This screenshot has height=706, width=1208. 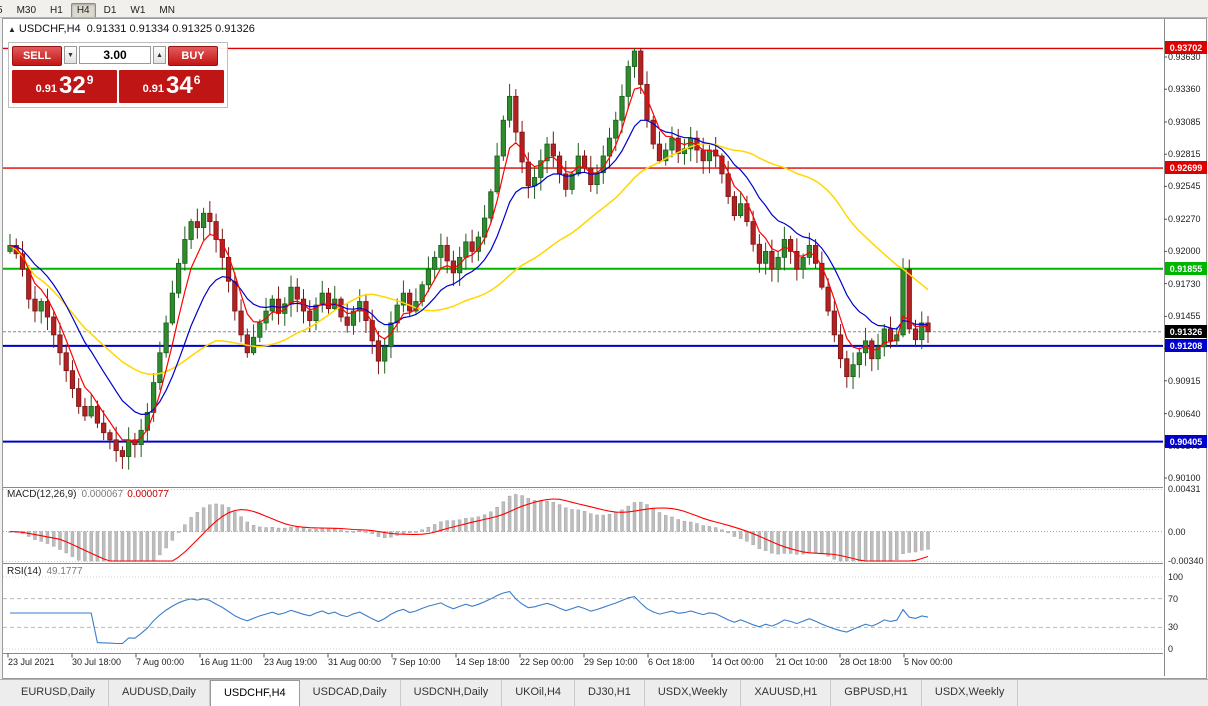 I want to click on buy-price-box: 0.91 34 6, so click(x=171, y=86).